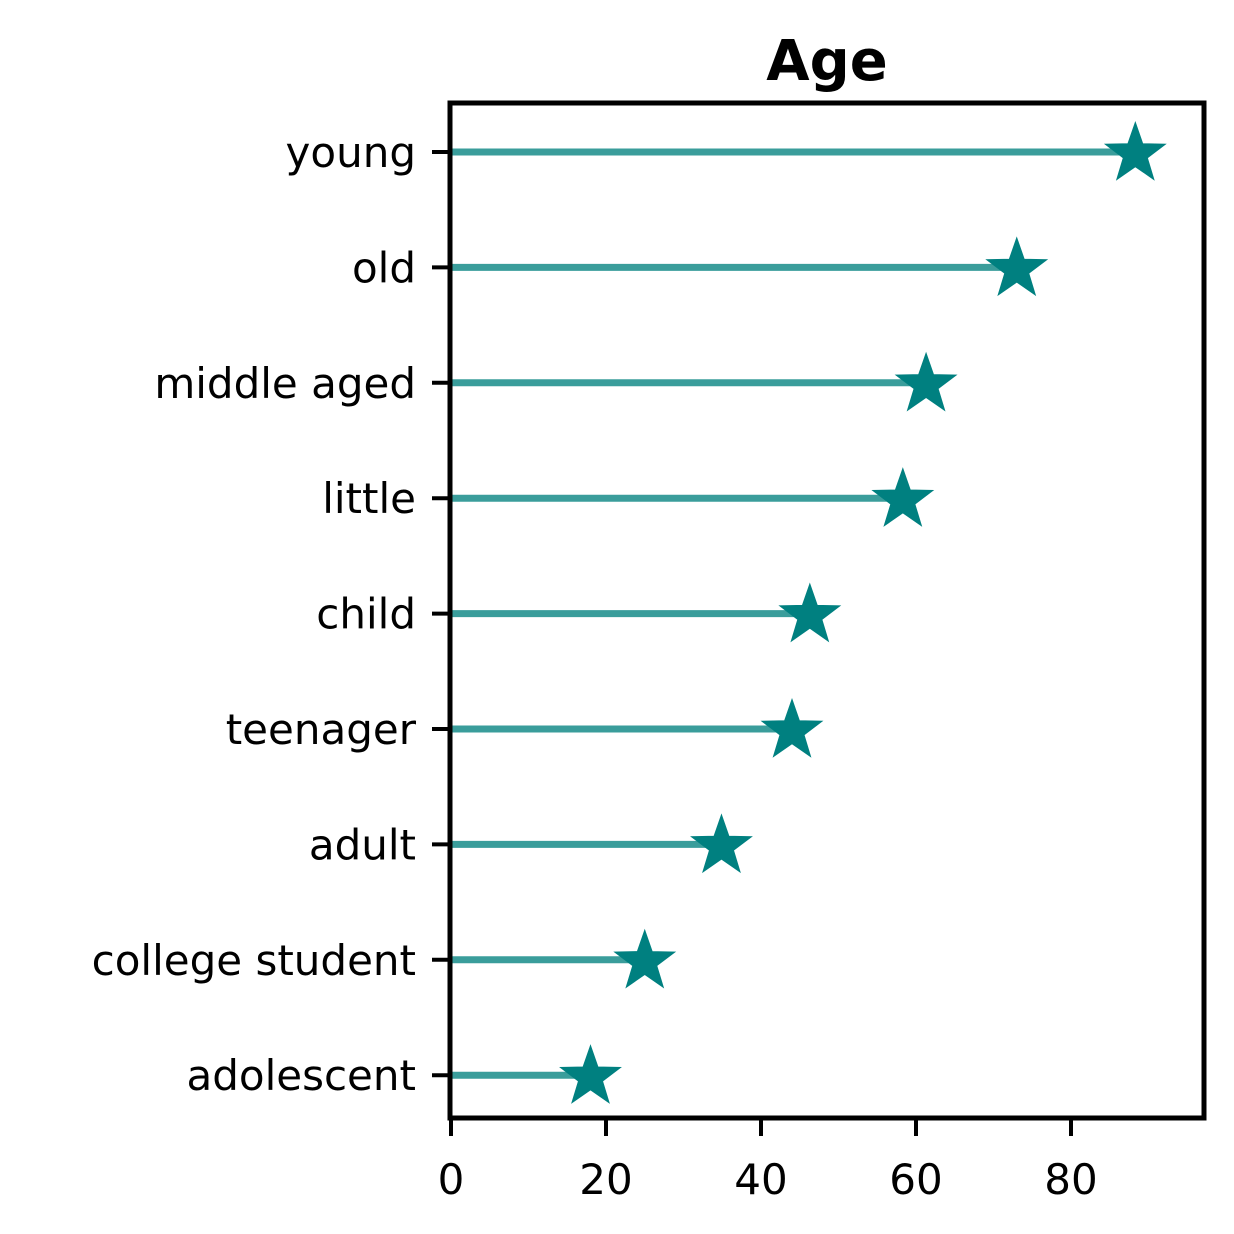  I want to click on x-axis-ticks: 0 20 40 60 80, so click(768, 1161).